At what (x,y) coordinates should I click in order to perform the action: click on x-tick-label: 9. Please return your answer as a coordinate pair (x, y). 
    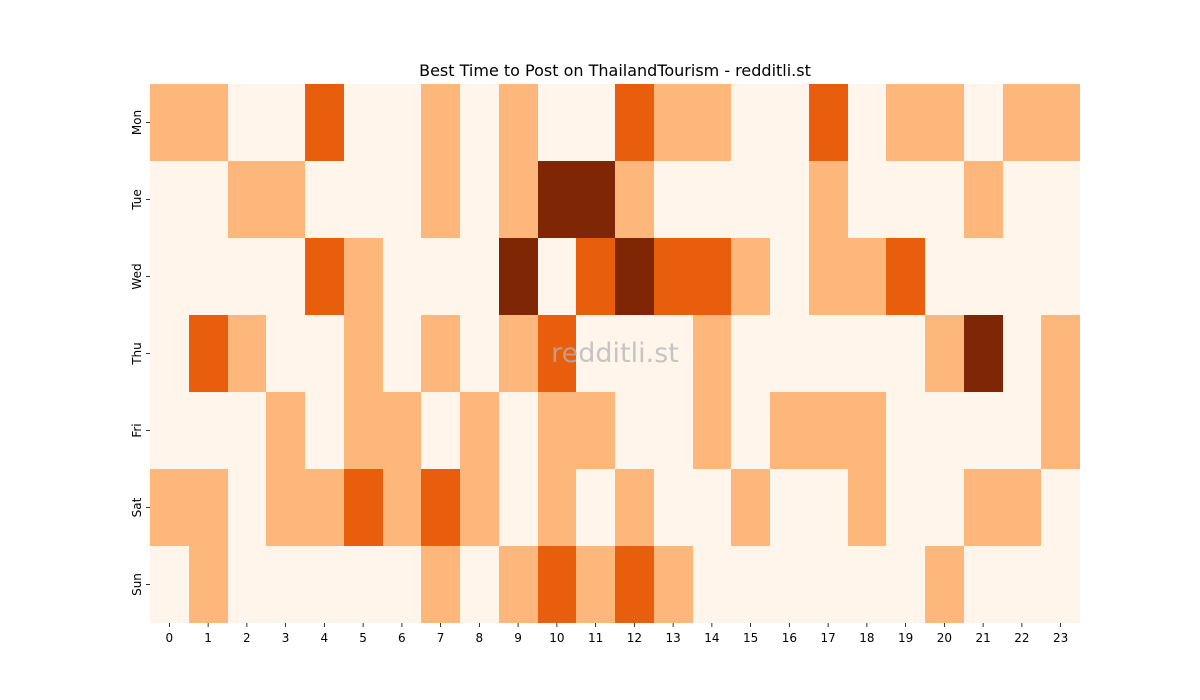
    Looking at the image, I should click on (518, 638).